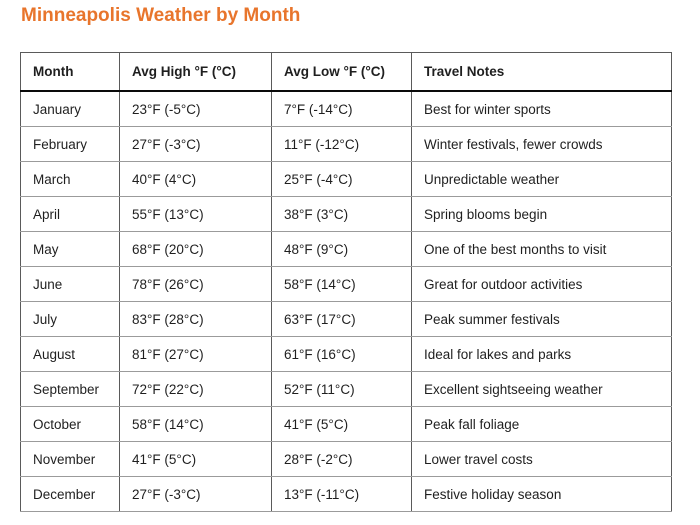 Image resolution: width=700 pixels, height=525 pixels. I want to click on cell-avg-low: 11°F (-12°C), so click(341, 144).